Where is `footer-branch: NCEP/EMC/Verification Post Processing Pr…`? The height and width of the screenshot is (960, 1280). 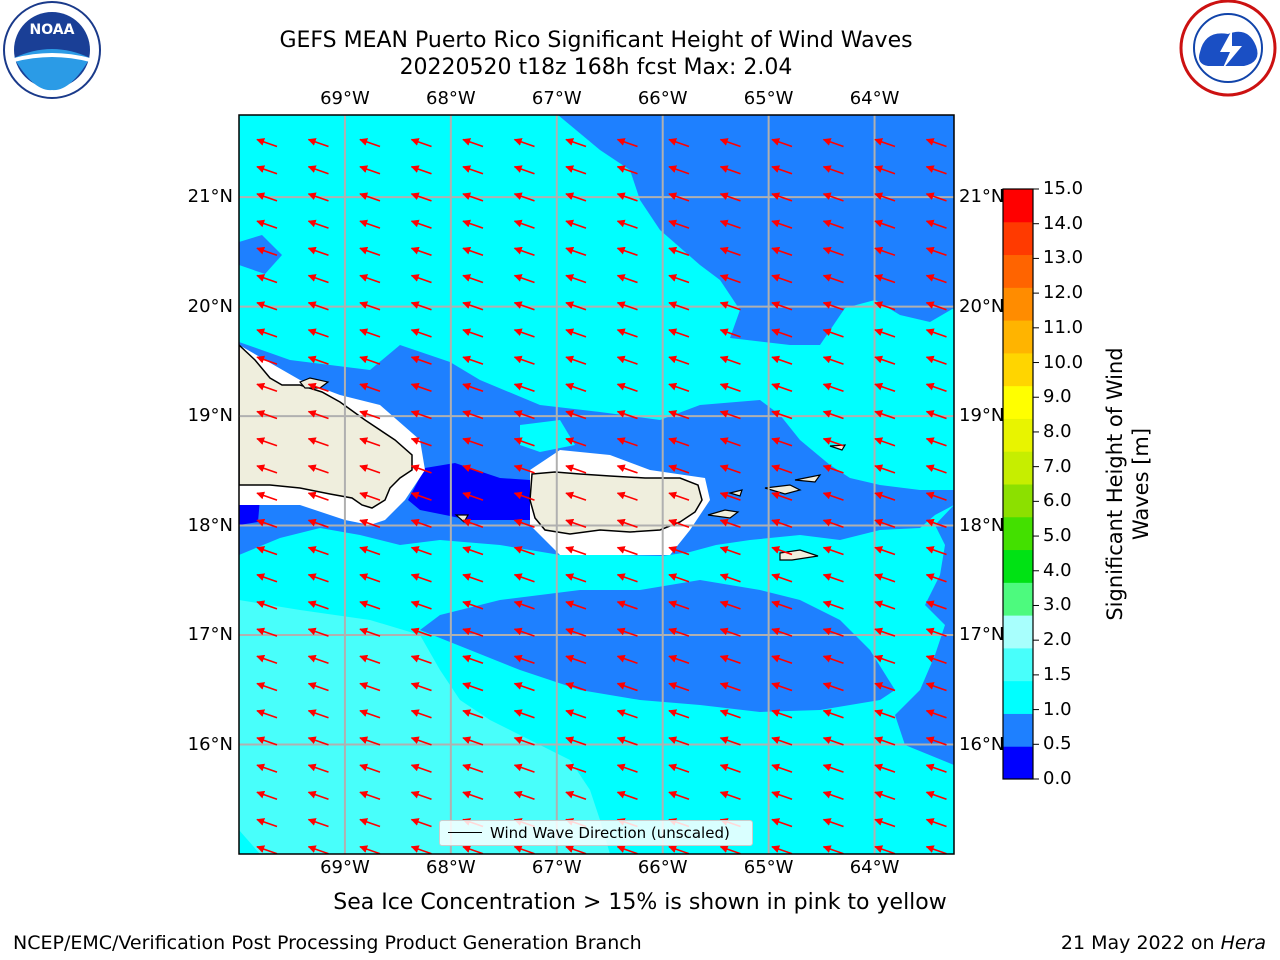 footer-branch: NCEP/EMC/Verification Post Processing Pr… is located at coordinates (327, 943).